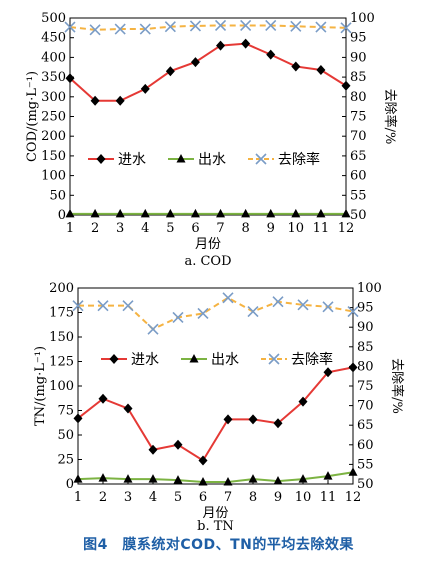 The width and height of the screenshot is (437, 568). Describe the element at coordinates (215, 477) in the screenshot. I see `series-line-出水` at that location.